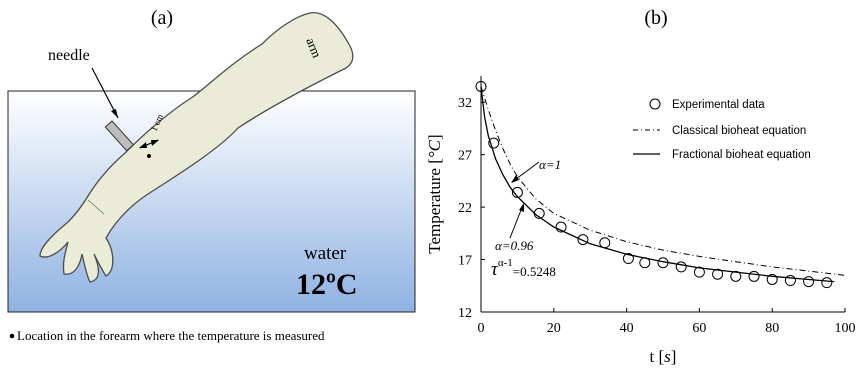 The width and height of the screenshot is (858, 369). I want to click on x-axis-label: t [s], so click(663, 356).